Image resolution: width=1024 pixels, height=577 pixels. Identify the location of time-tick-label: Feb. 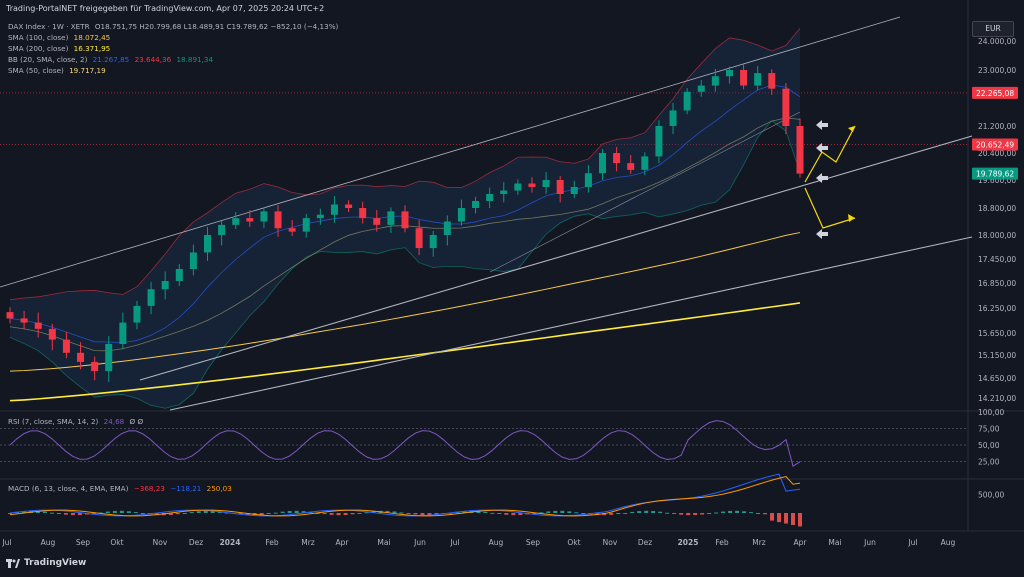
(722, 542).